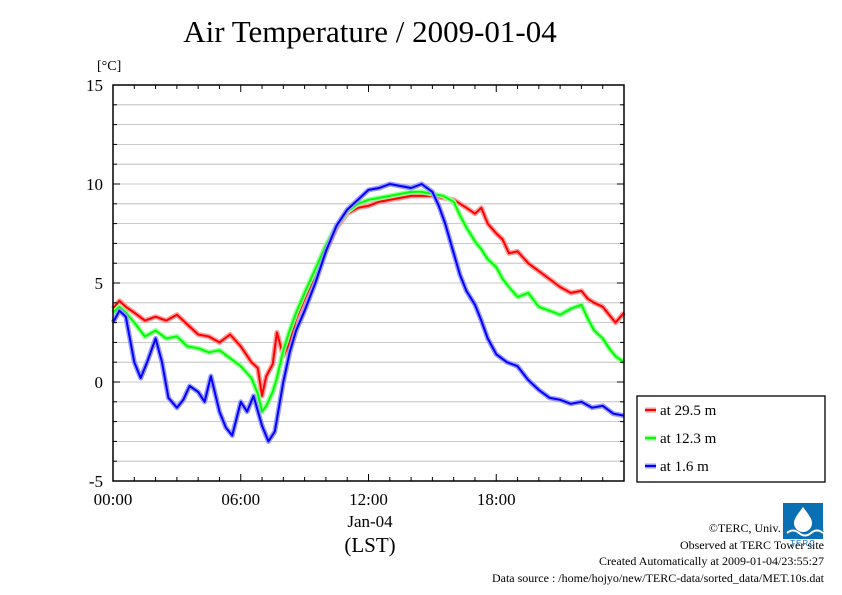 Image resolution: width=842 pixels, height=595 pixels. What do you see at coordinates (240, 499) in the screenshot?
I see `x-tick-label: 06:00` at bounding box center [240, 499].